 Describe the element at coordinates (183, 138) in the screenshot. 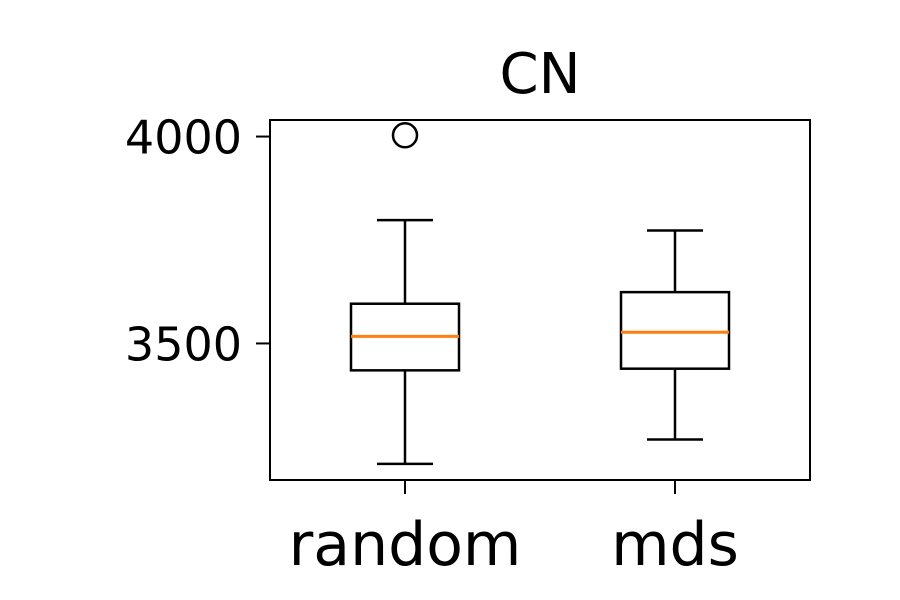

I see `y-tick-label: 4000` at that location.